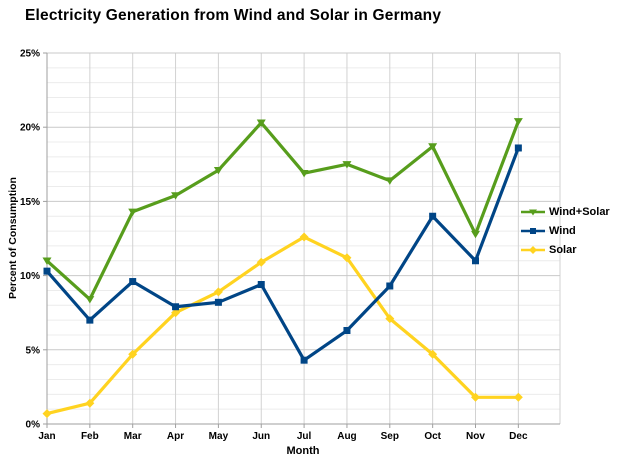 This screenshot has height=467, width=623. What do you see at coordinates (219, 436) in the screenshot?
I see `x-tick-label: May` at bounding box center [219, 436].